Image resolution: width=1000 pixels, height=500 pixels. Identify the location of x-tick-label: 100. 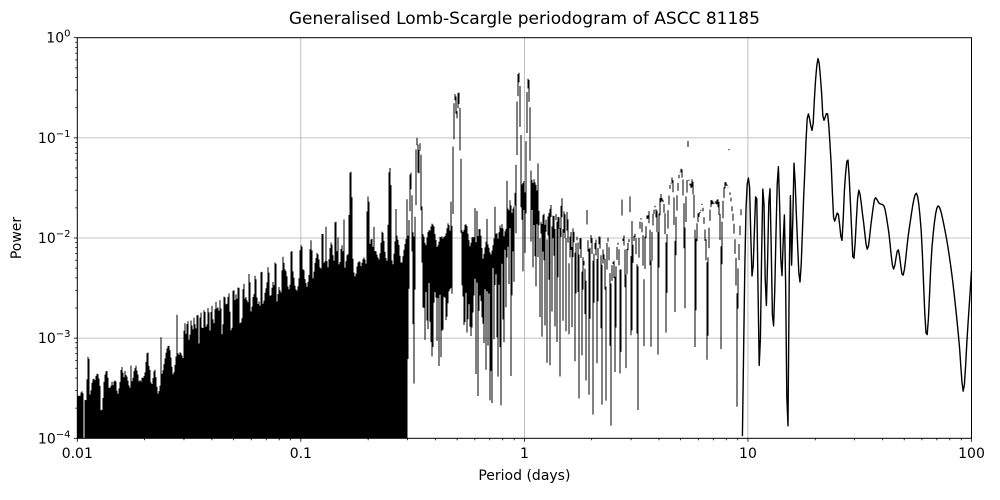
(971, 454).